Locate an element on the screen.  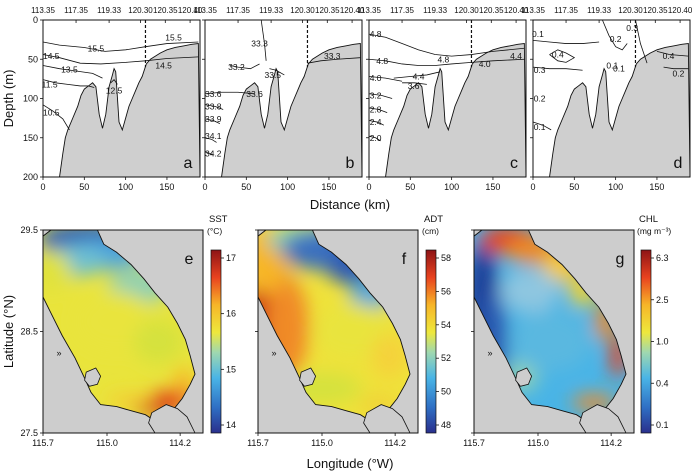
colorbar-tick-label: 6.3 is located at coordinates (662, 258).